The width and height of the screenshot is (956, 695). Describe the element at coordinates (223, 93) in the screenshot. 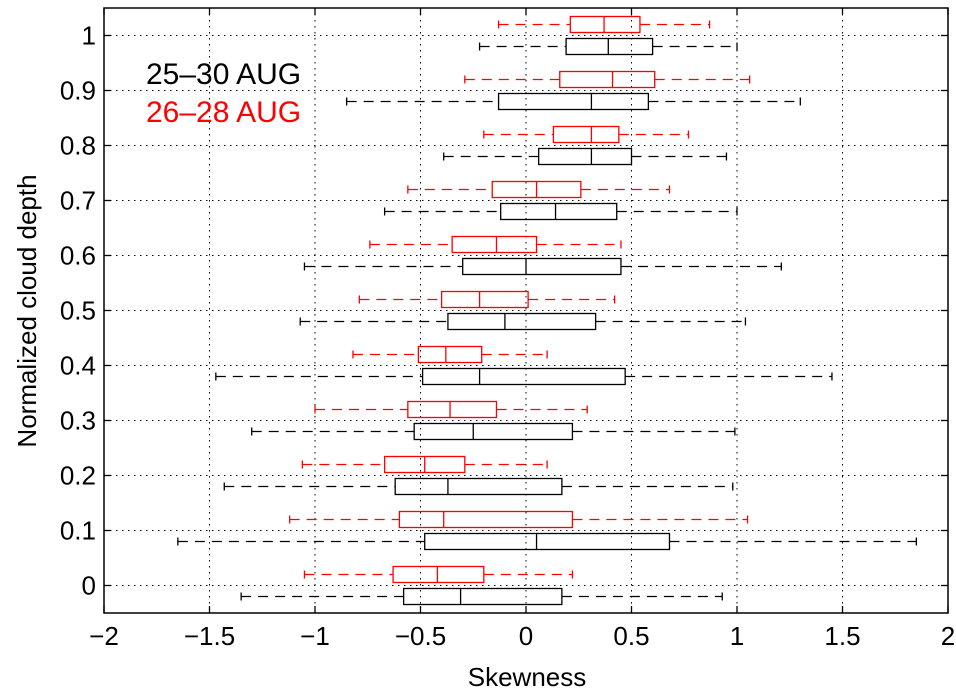

I see `legend: 25–30 AUG 26–28 AUG` at that location.